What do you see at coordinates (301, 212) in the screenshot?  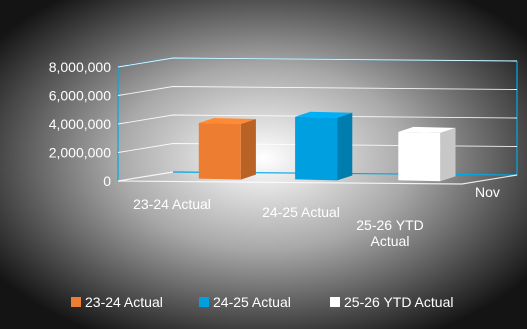 I see `category-label: 24-25 Actual` at bounding box center [301, 212].